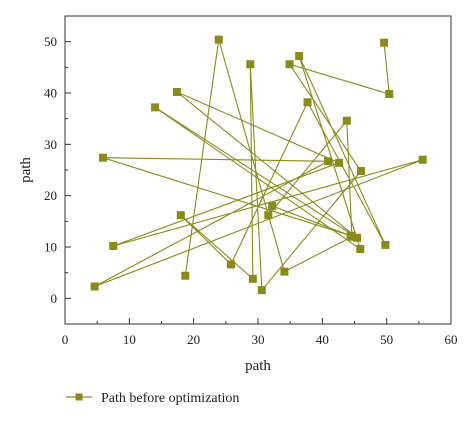  I want to click on x-axis-ticks: 0 10 20 30 40 50 60, so click(260, 332).